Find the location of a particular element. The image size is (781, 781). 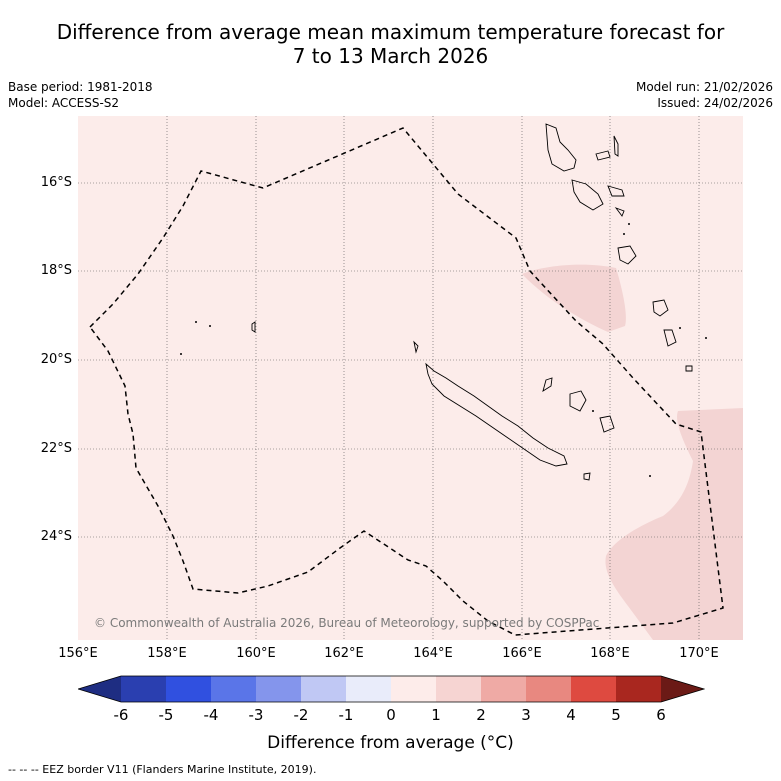

colorbar-tick-neg4: -4 is located at coordinates (211, 715).